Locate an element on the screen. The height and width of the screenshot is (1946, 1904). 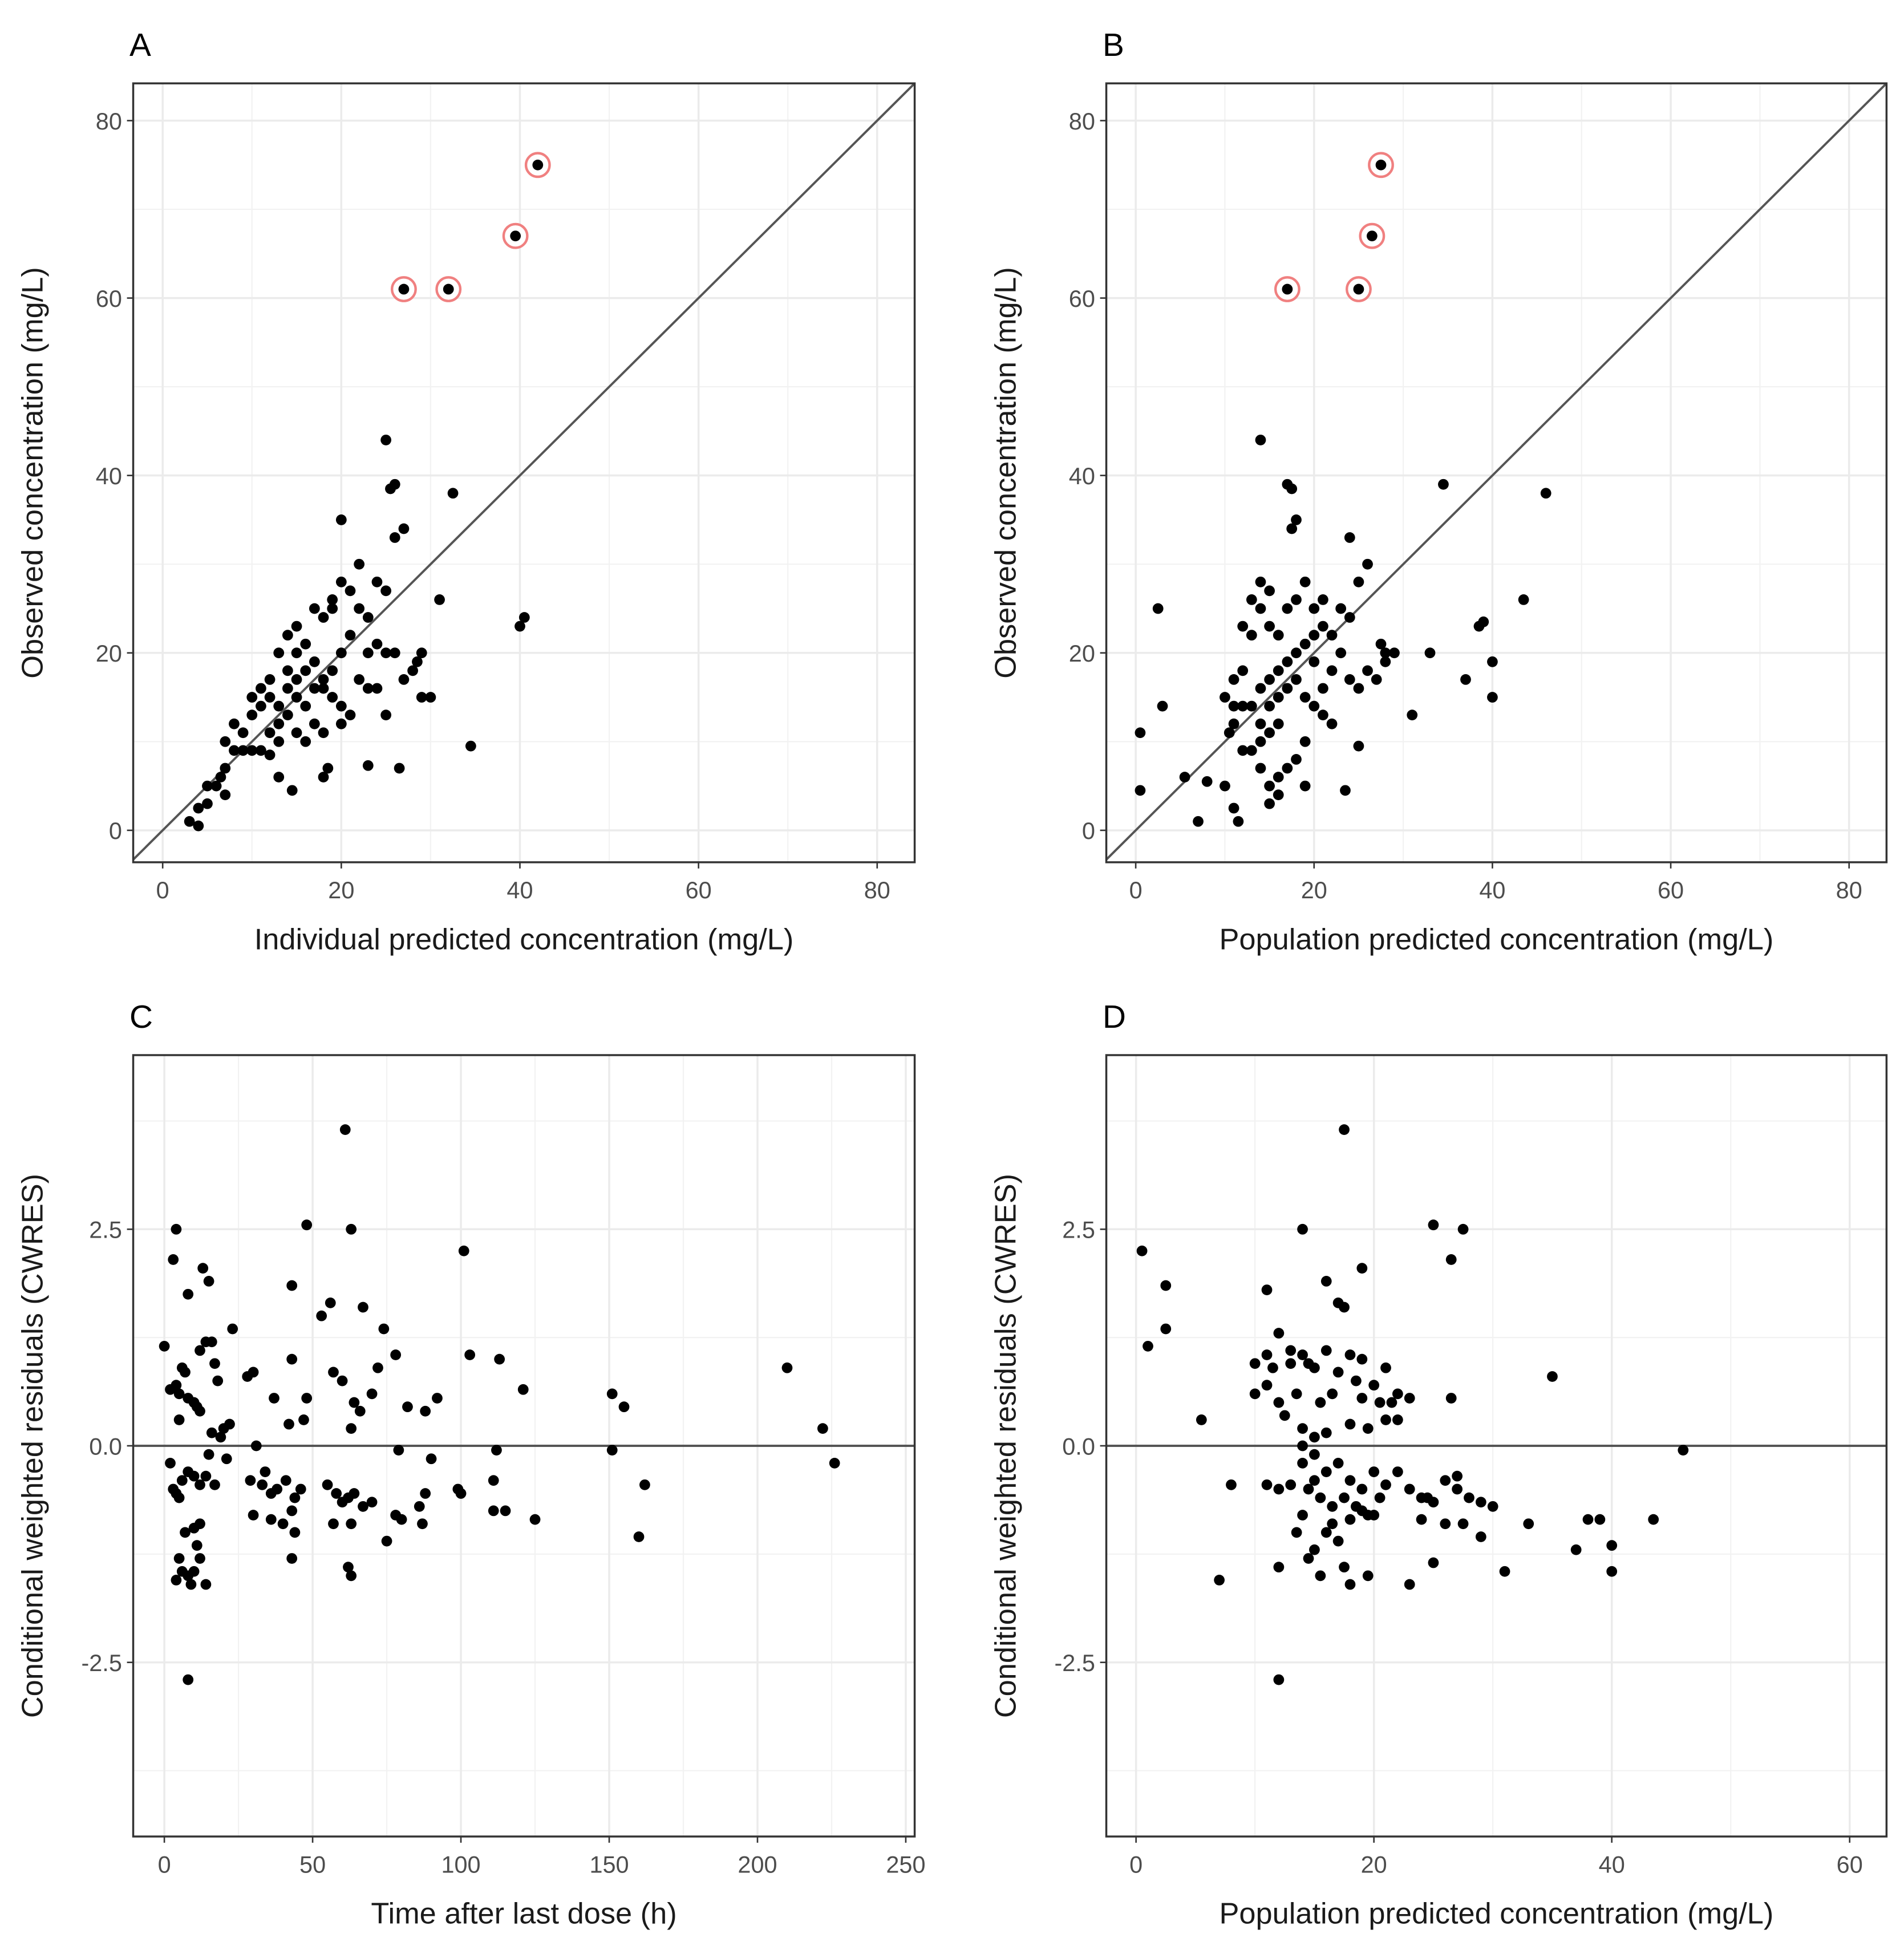
y-tick-label: 60 is located at coordinates (1082, 298).